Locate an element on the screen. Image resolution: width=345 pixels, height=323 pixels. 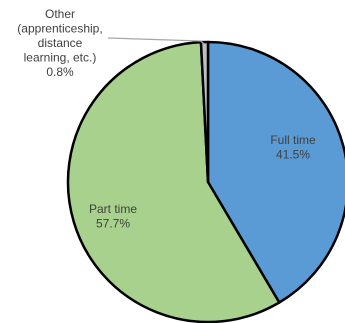
data-label-line: distance is located at coordinates (60, 43).